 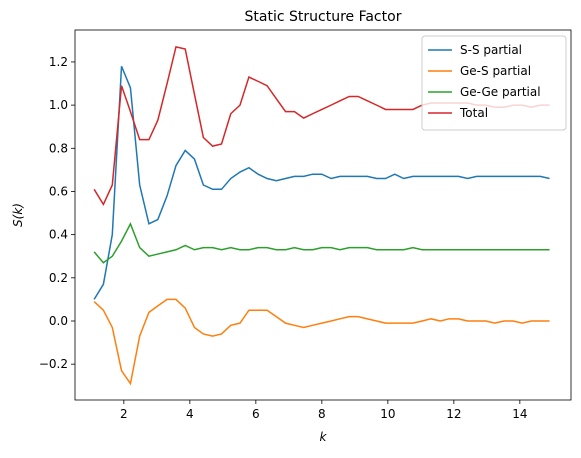 I want to click on y-tick-label: 0.2, so click(x=58, y=278).